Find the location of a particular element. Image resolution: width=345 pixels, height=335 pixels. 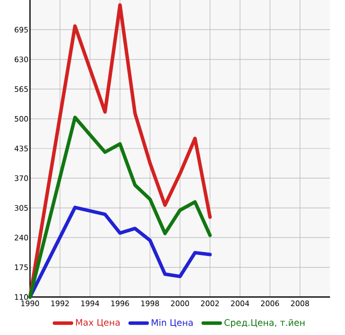

legend-label: Сред.Цена, т.йен is located at coordinates (264, 323).